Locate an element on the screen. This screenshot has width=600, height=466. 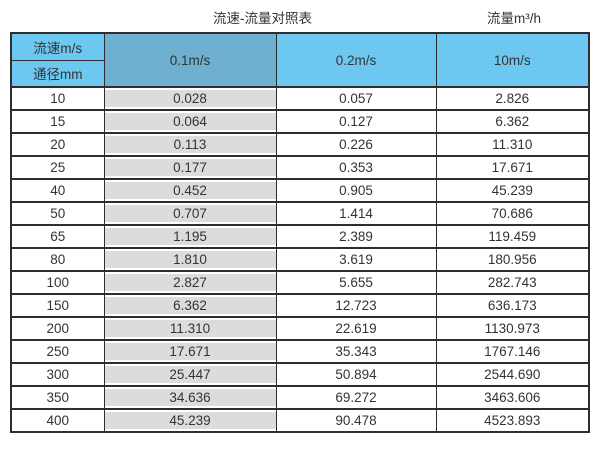
diameter-cell: 250 is located at coordinates (57, 351).